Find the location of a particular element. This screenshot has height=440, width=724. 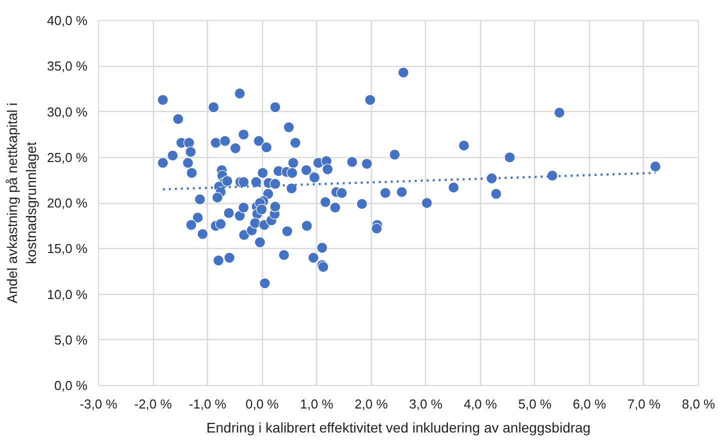

x-tick-label: 2,0 % is located at coordinates (371, 404).